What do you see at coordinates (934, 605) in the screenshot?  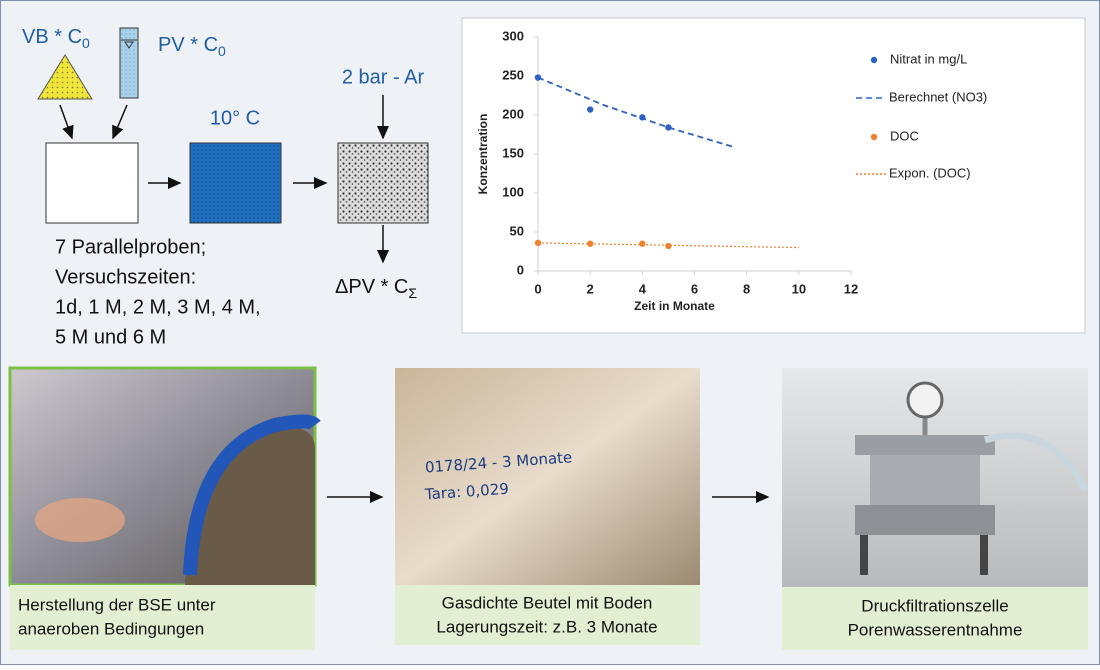 I see `caption: Druckfiltrationszelle` at bounding box center [934, 605].